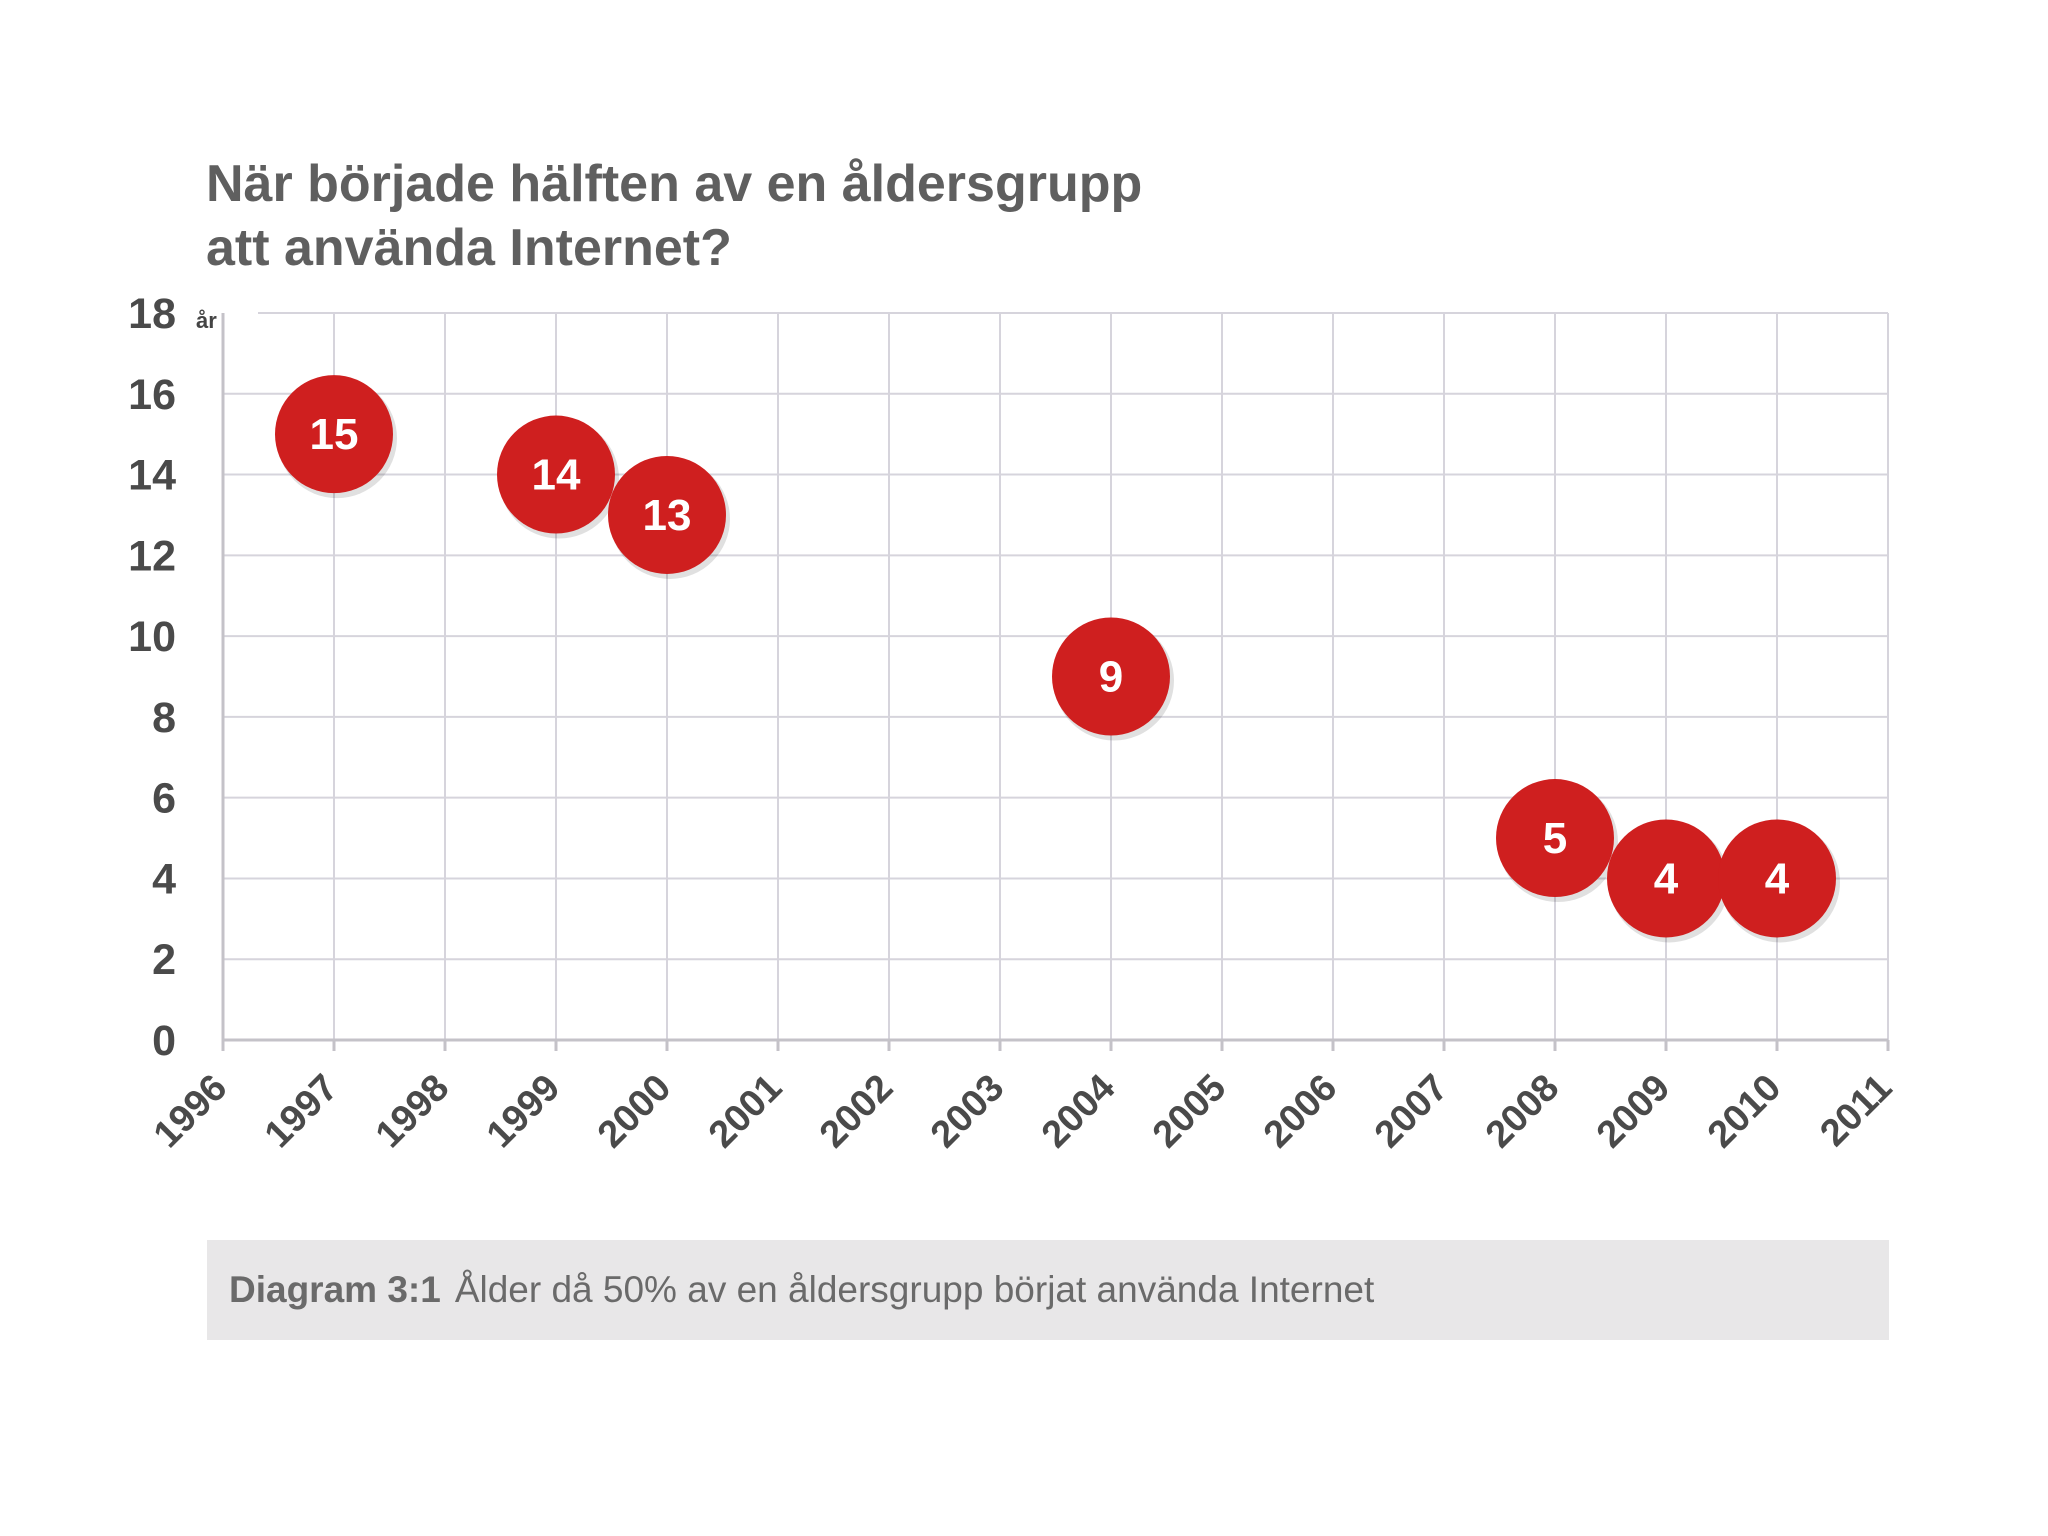  What do you see at coordinates (1411, 1111) in the screenshot?
I see `x-tick-label: 2007` at bounding box center [1411, 1111].